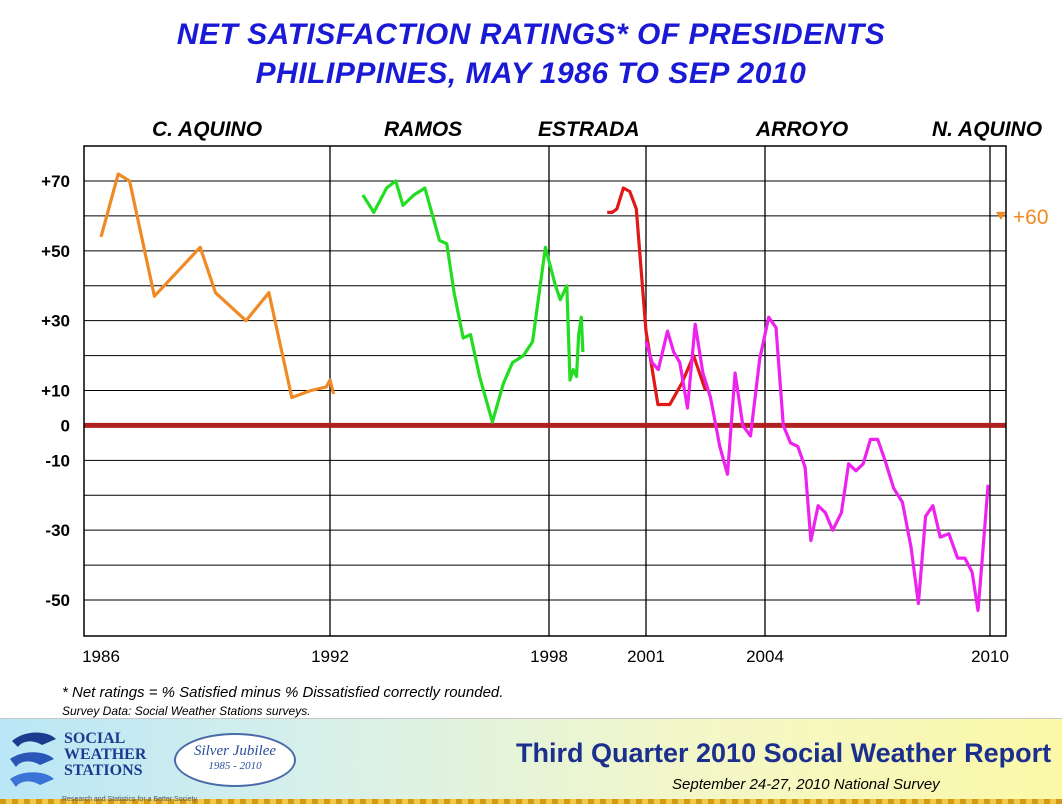  Describe the element at coordinates (235, 766) in the screenshot. I see `badge-years: 1985 - 2010` at that location.